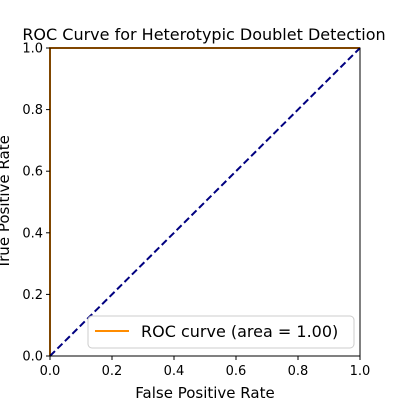 This screenshot has width=400, height=400. I want to click on y-axis: 0.0 0.2 0.4 0.6 0.8 1.0, so click(36, 203).